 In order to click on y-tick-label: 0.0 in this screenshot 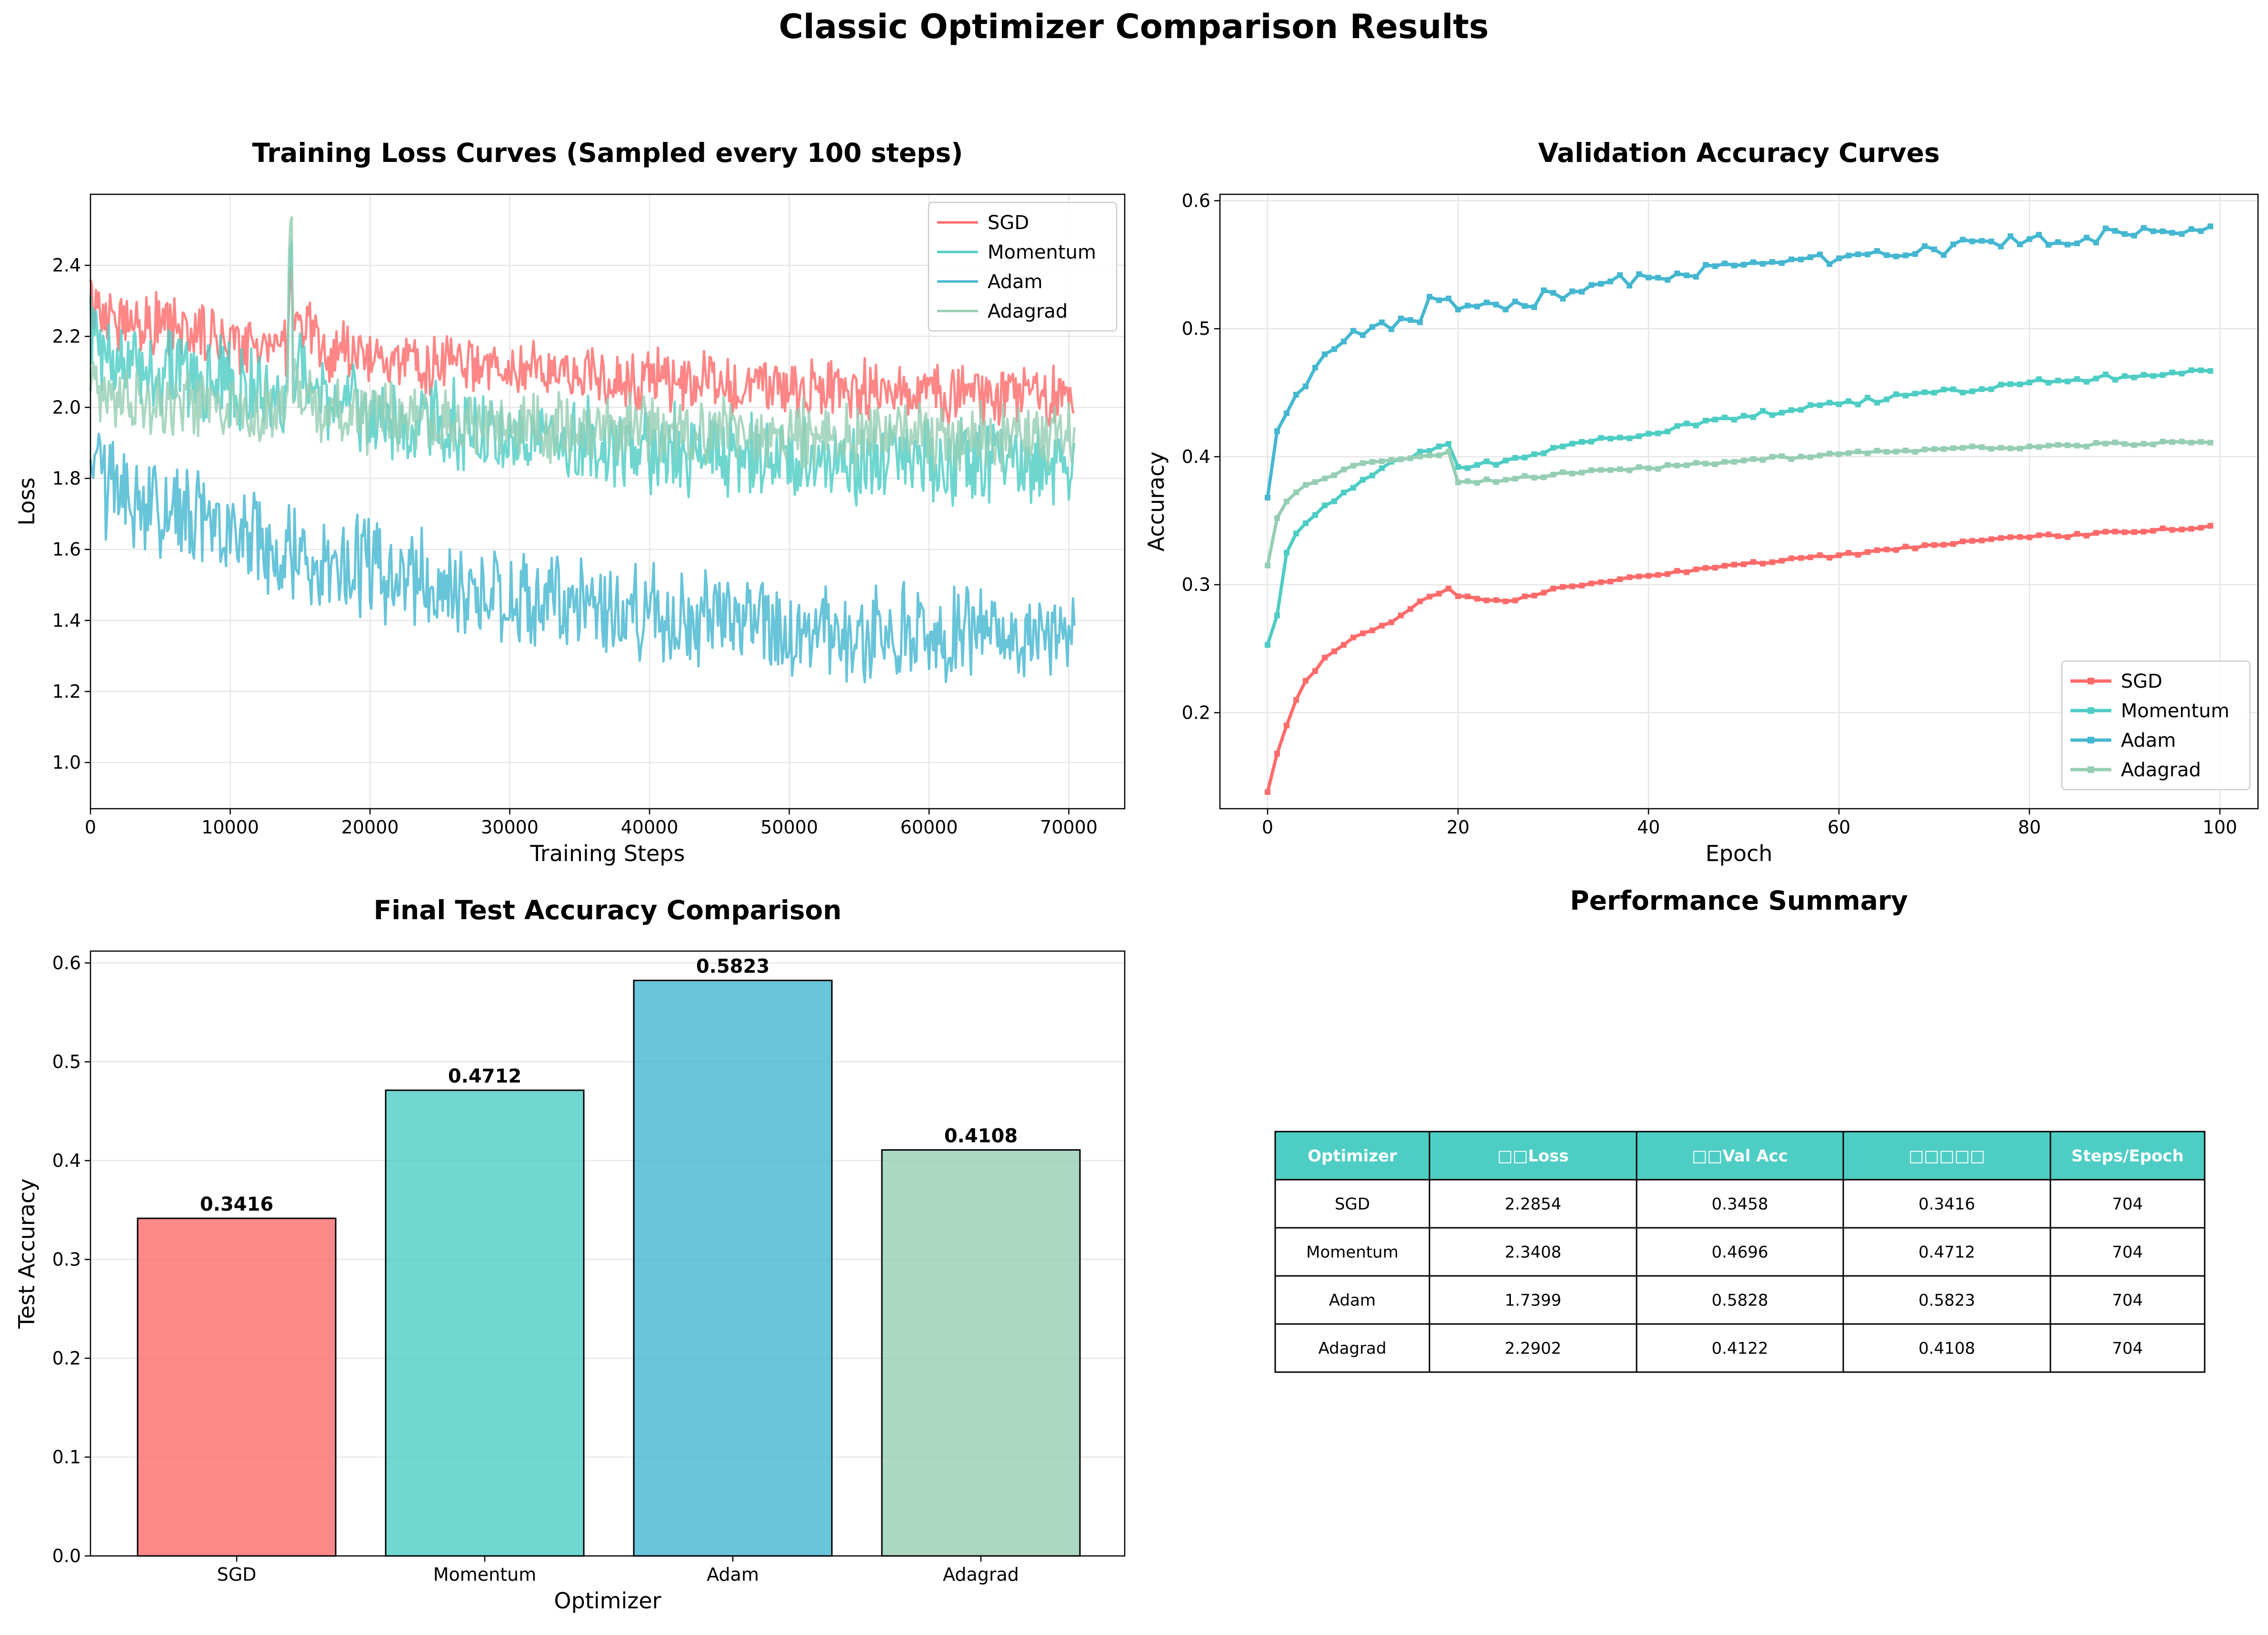, I will do `click(66, 1555)`.